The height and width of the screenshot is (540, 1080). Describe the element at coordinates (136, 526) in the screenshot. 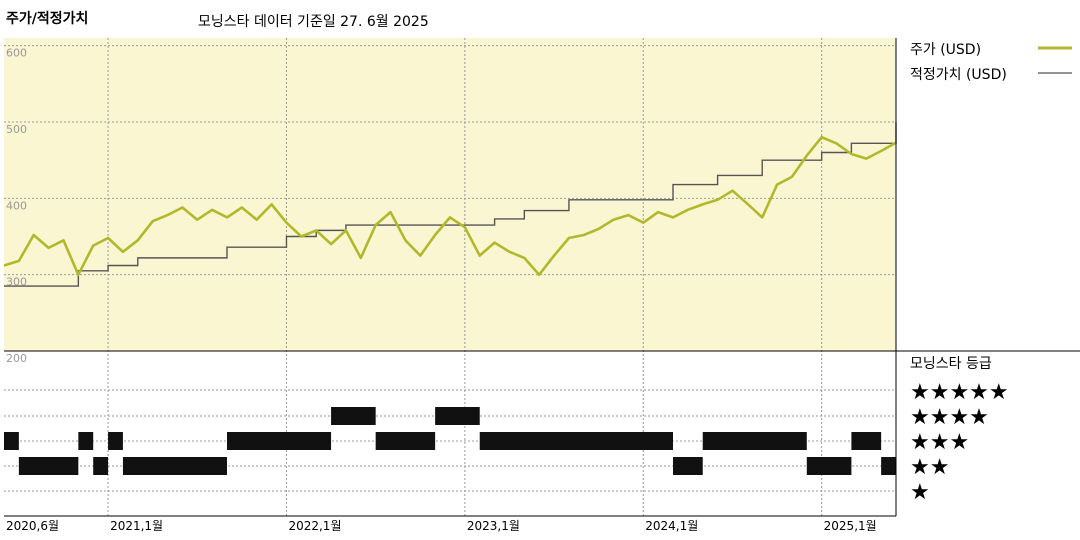

I see `x-tick-label: 2021,1월` at that location.